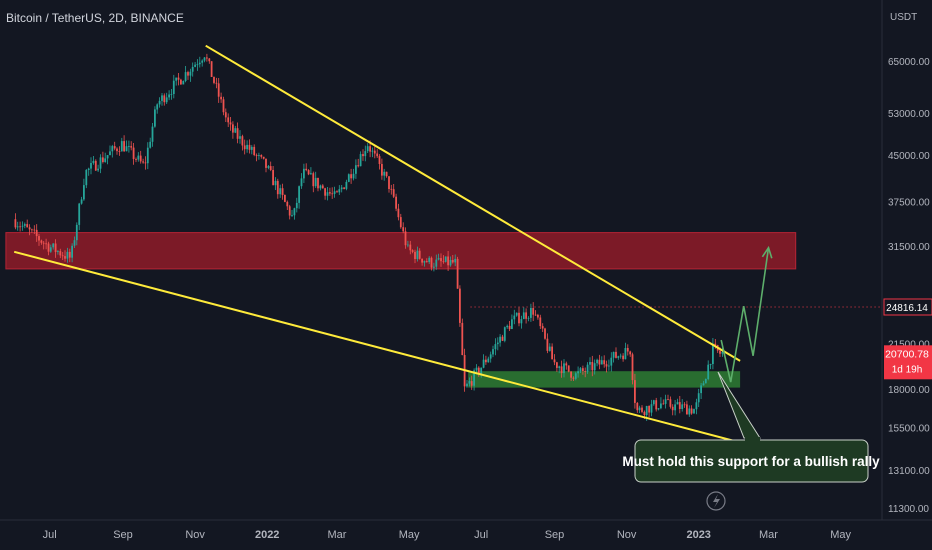  Describe the element at coordinates (907, 369) in the screenshot. I see `countdown-label: 1d 19h` at that location.